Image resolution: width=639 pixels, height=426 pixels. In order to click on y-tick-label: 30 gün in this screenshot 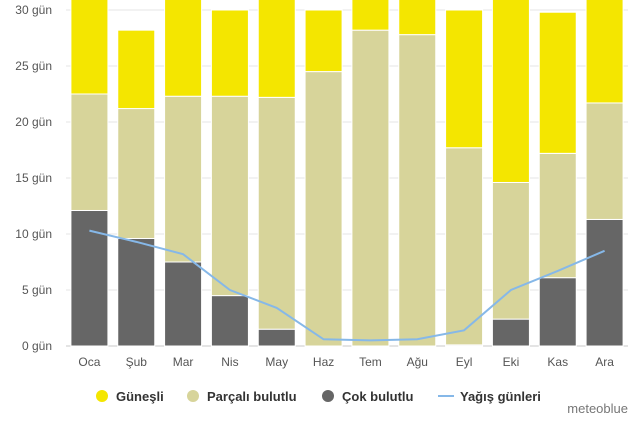, I will do `click(33, 10)`.